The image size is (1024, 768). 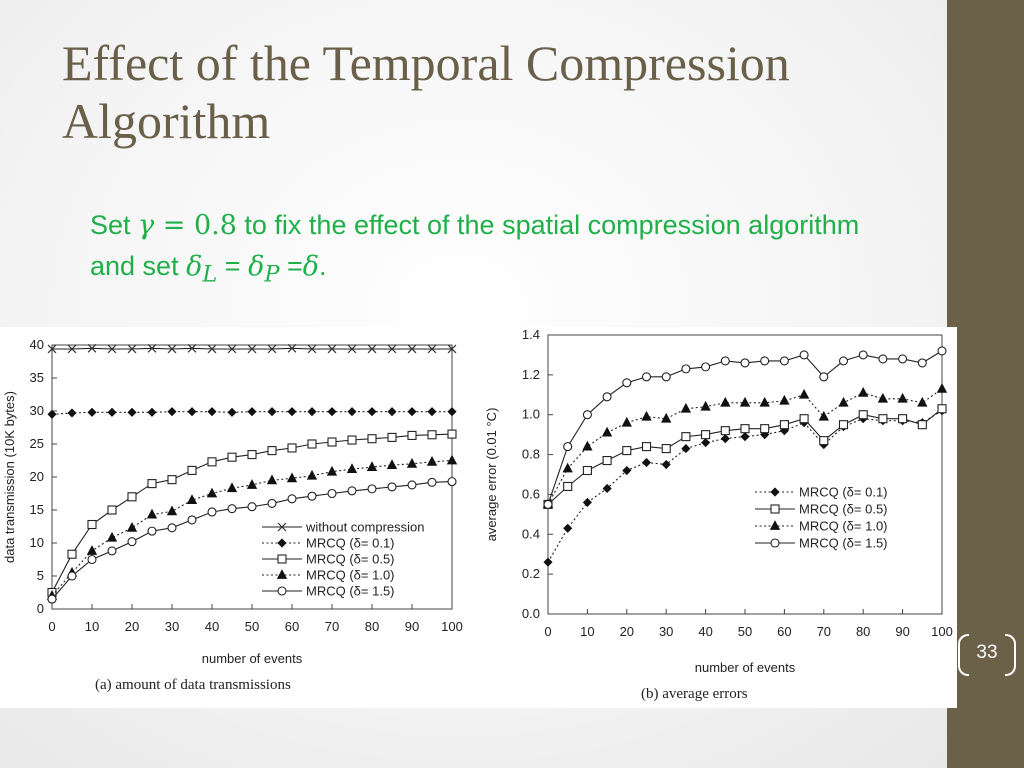 What do you see at coordinates (531, 533) in the screenshot?
I see `chart-1-y-tick-label: 0.4` at bounding box center [531, 533].